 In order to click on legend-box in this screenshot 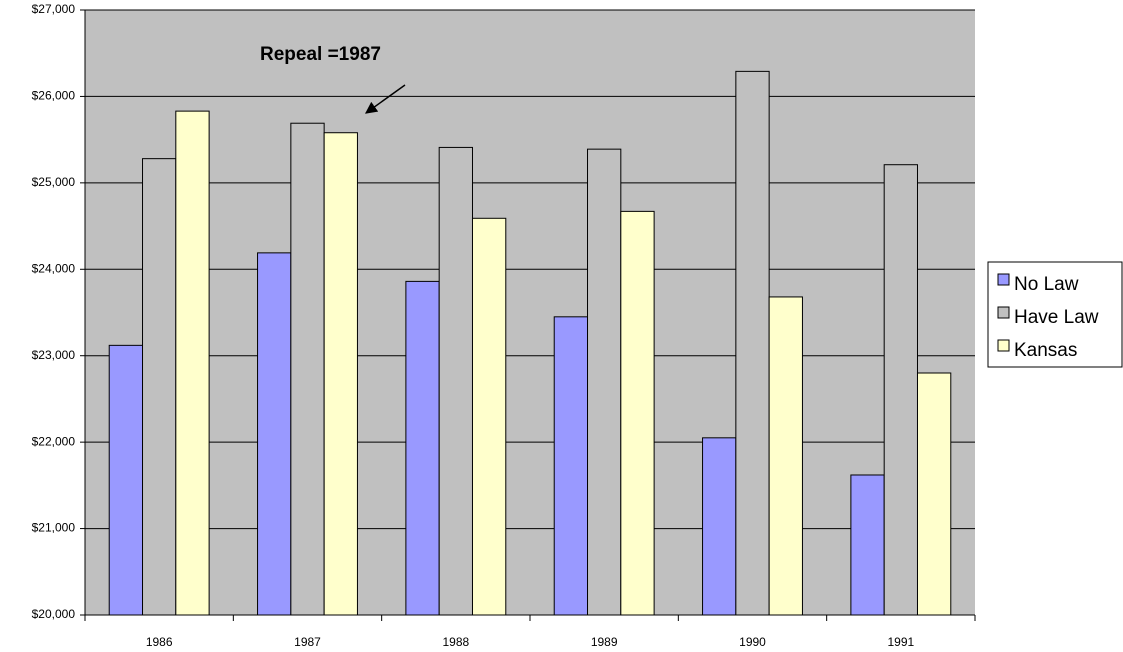, I will do `click(1055, 314)`.